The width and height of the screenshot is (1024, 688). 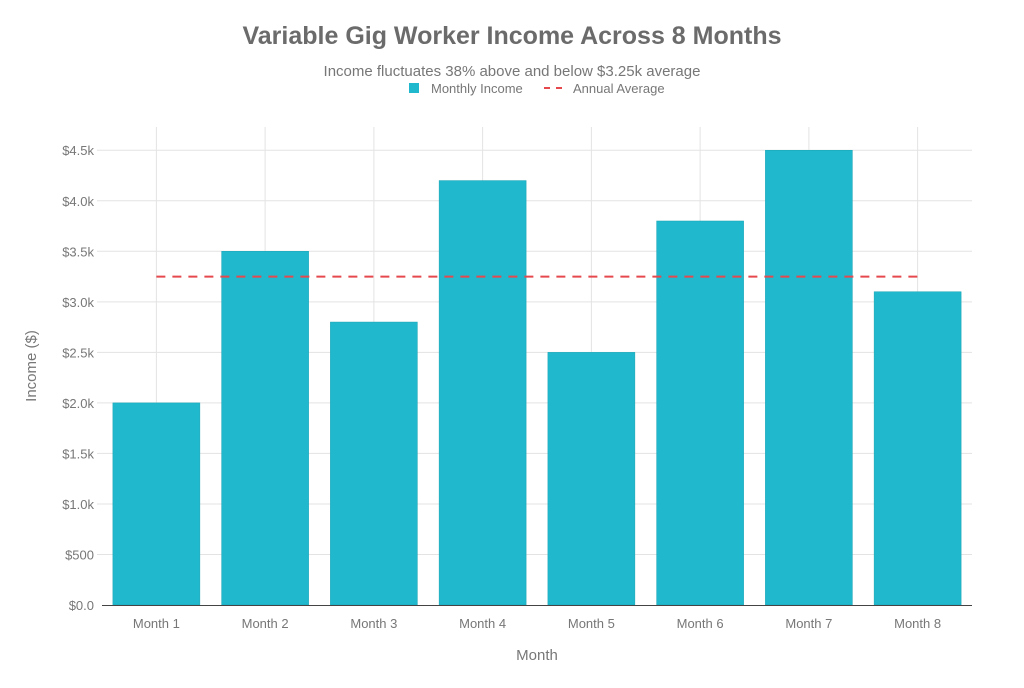 What do you see at coordinates (78, 453) in the screenshot?
I see `y-tick-label: $1.5k` at bounding box center [78, 453].